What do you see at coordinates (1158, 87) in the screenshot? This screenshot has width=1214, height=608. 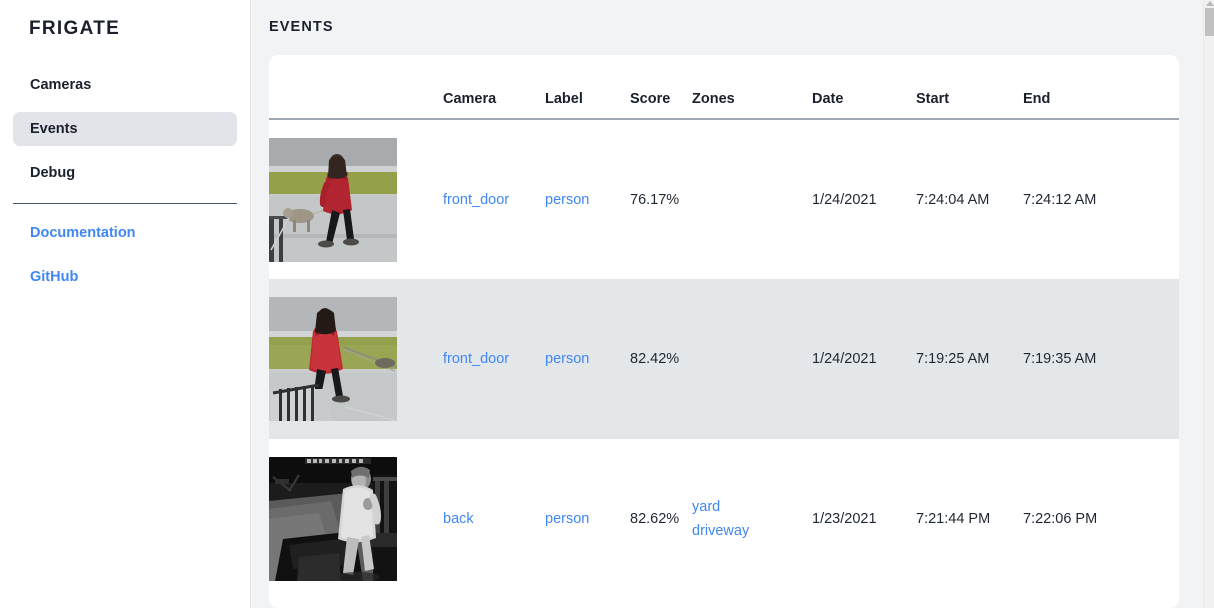 I see `column-header-spacer` at bounding box center [1158, 87].